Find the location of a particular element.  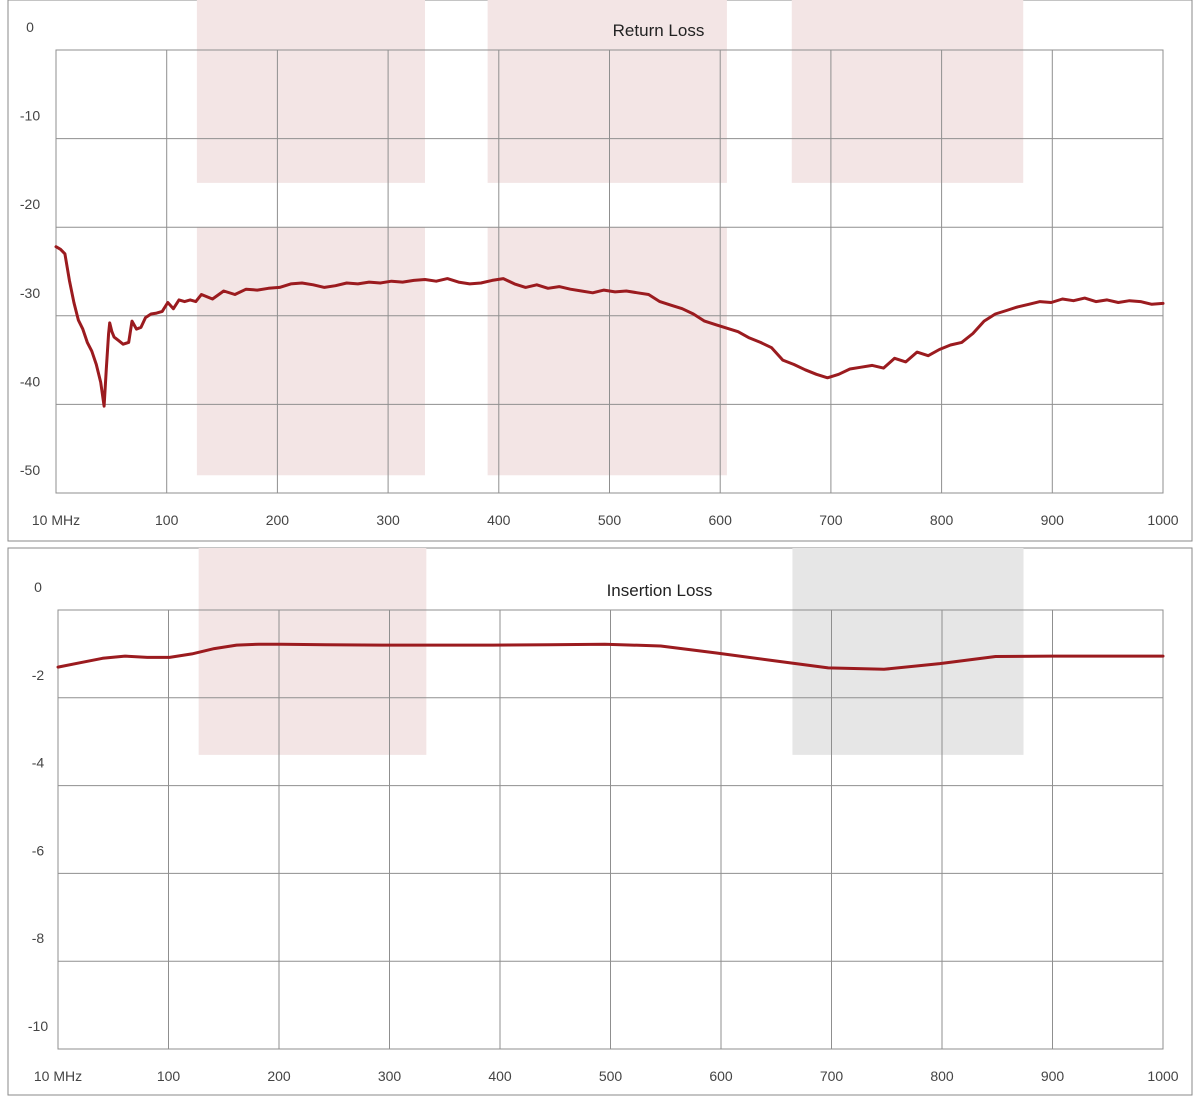

chart-0-y-tick-label: -40 is located at coordinates (30, 381).